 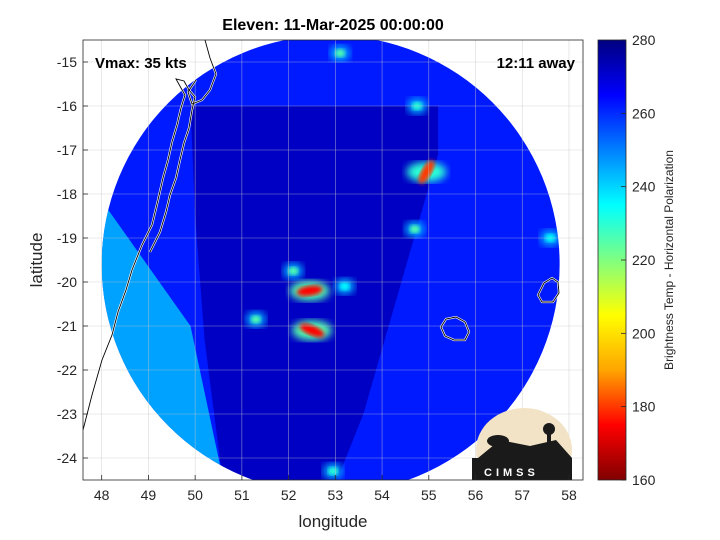 What do you see at coordinates (67, 150) in the screenshot?
I see `y-tick-label-2: -17` at bounding box center [67, 150].